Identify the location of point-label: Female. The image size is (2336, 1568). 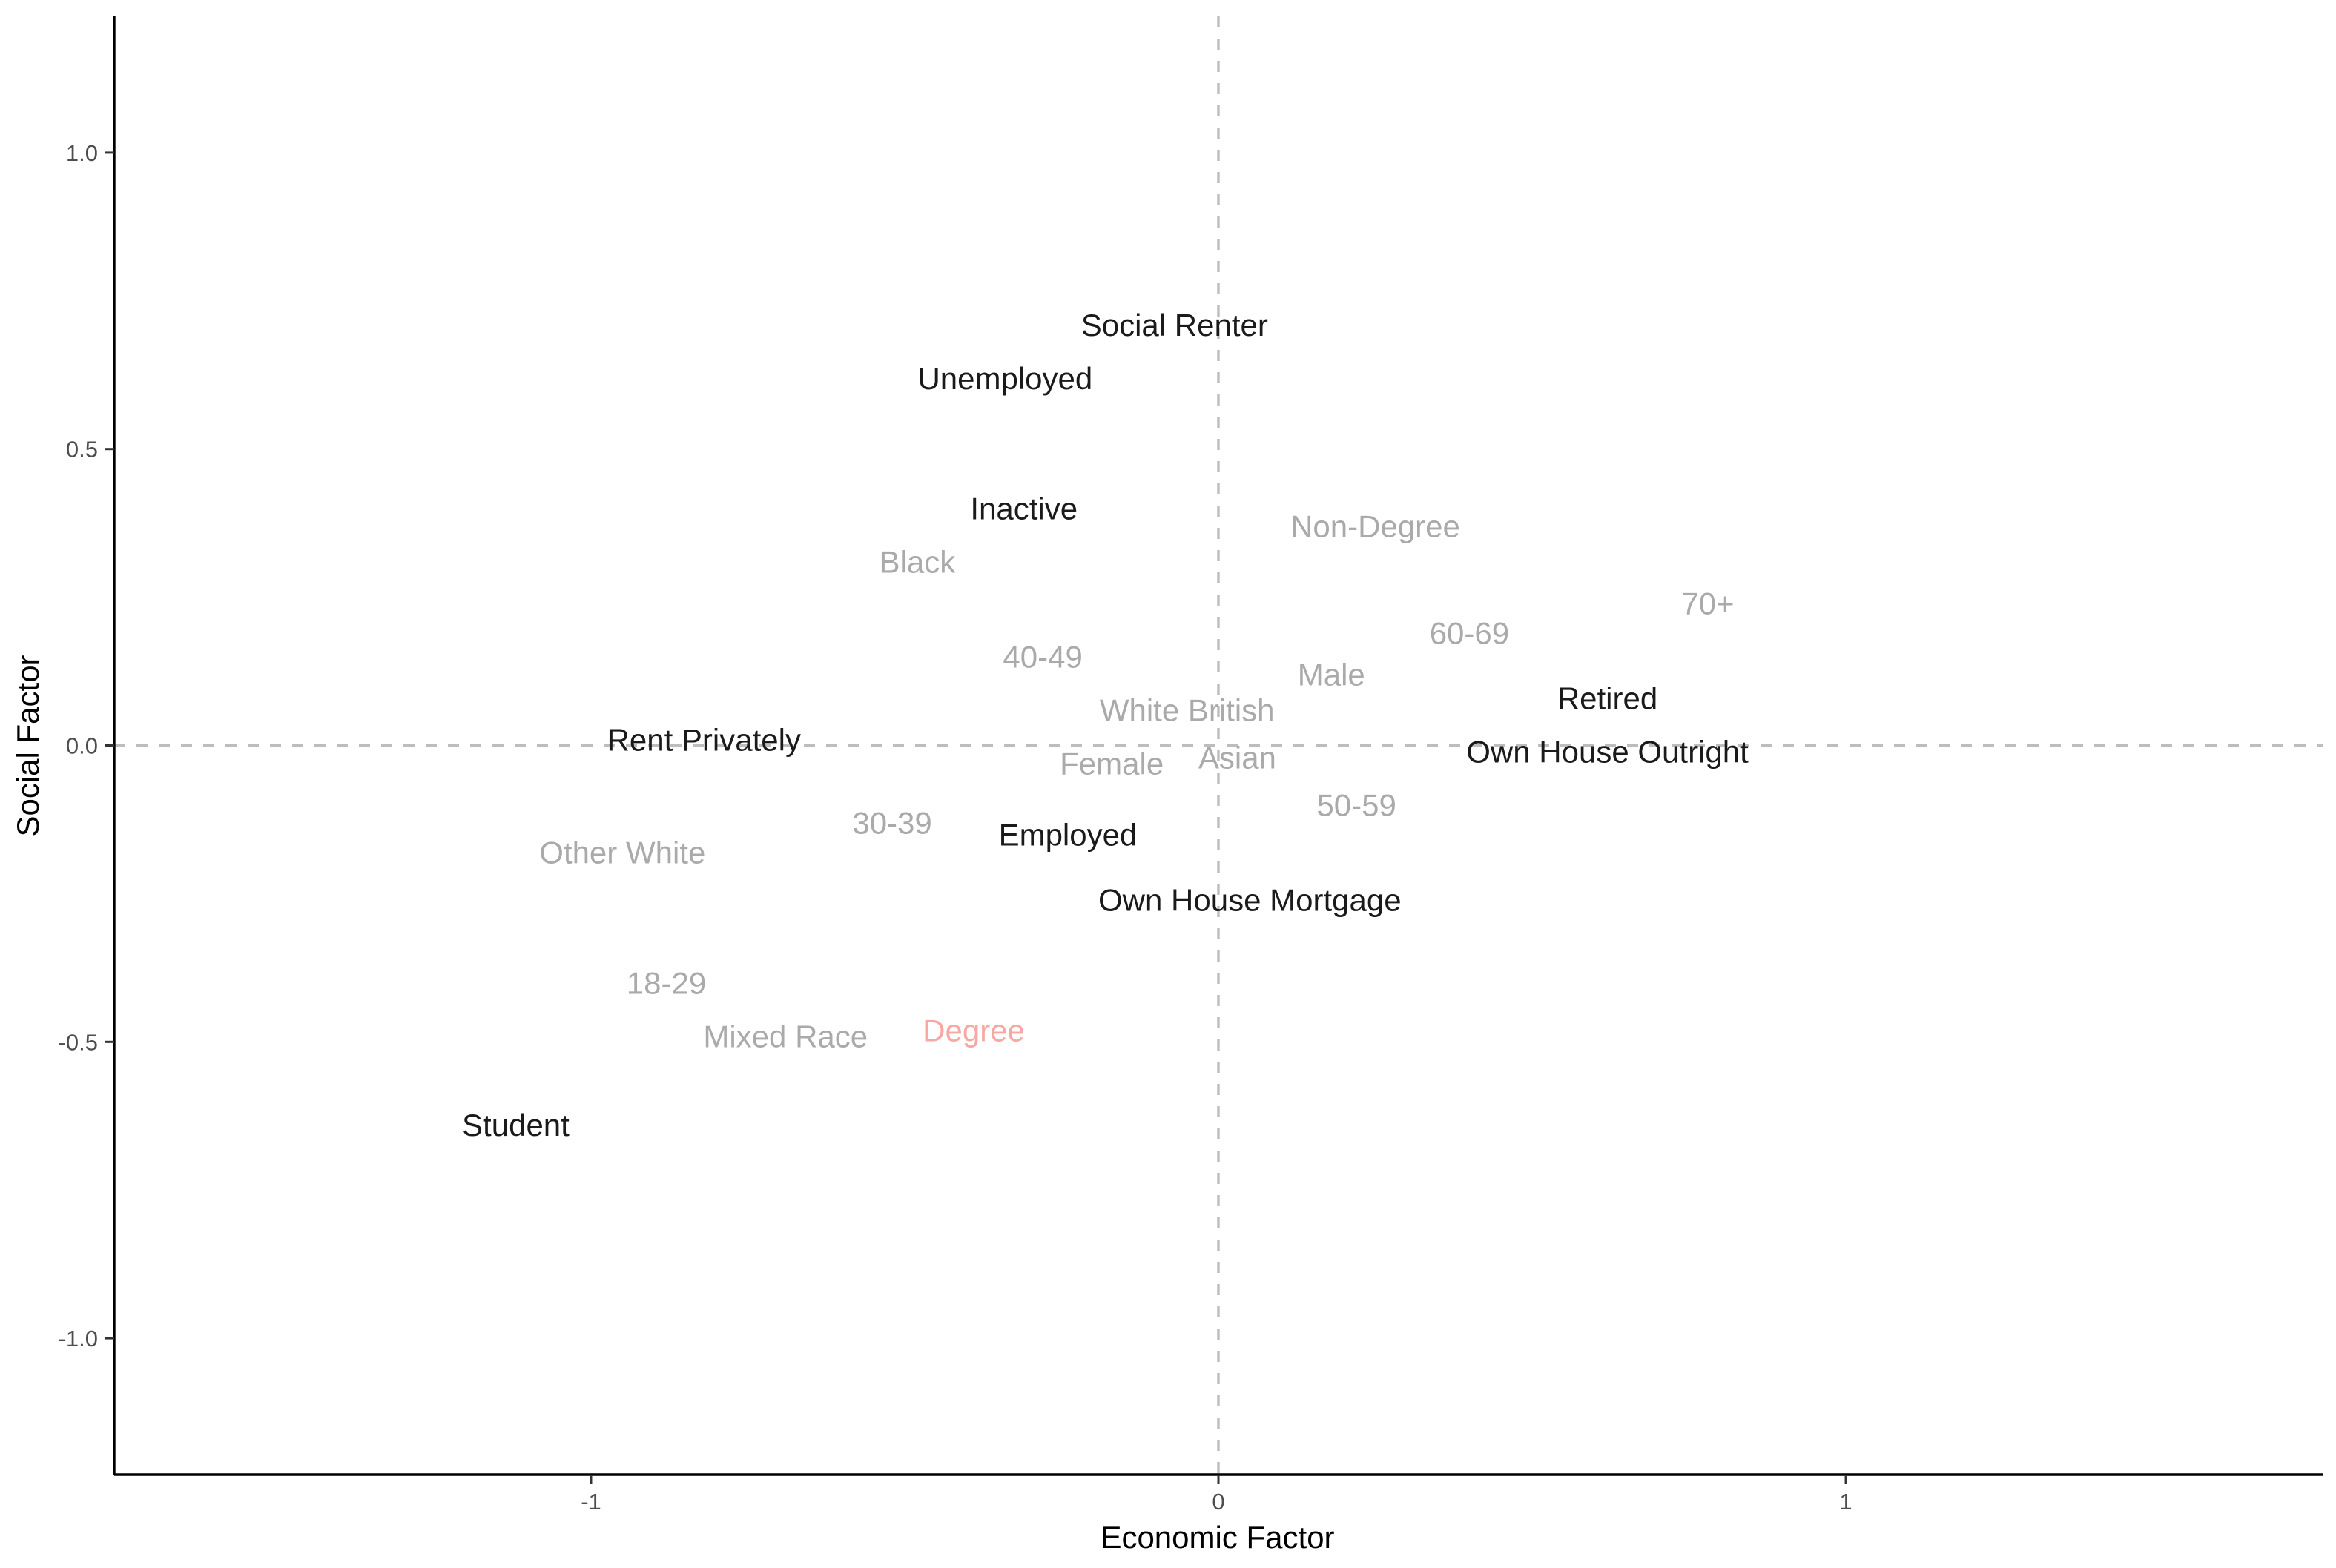
(1112, 763).